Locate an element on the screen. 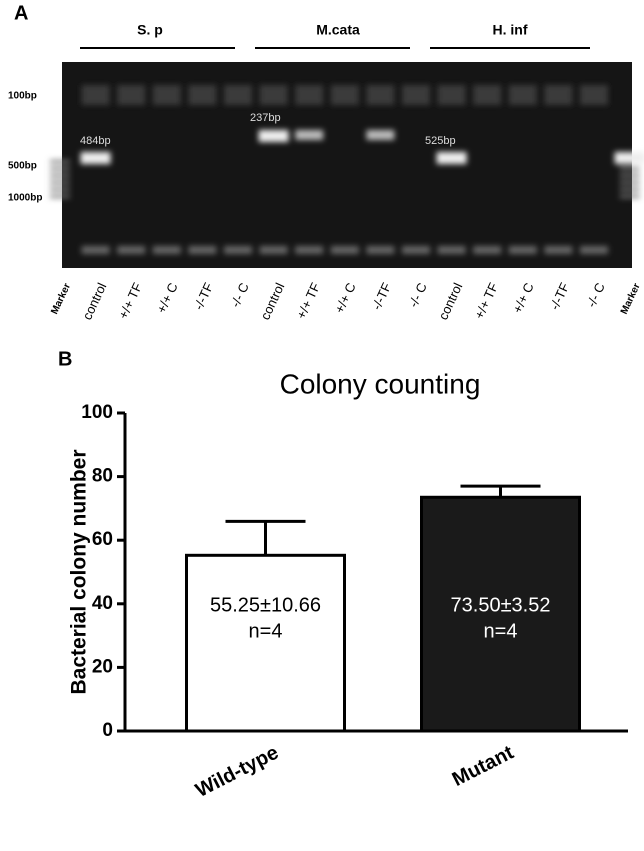 Image resolution: width=644 pixels, height=851 pixels. y-axis-label: Bacterial colony number is located at coordinates (79, 571).